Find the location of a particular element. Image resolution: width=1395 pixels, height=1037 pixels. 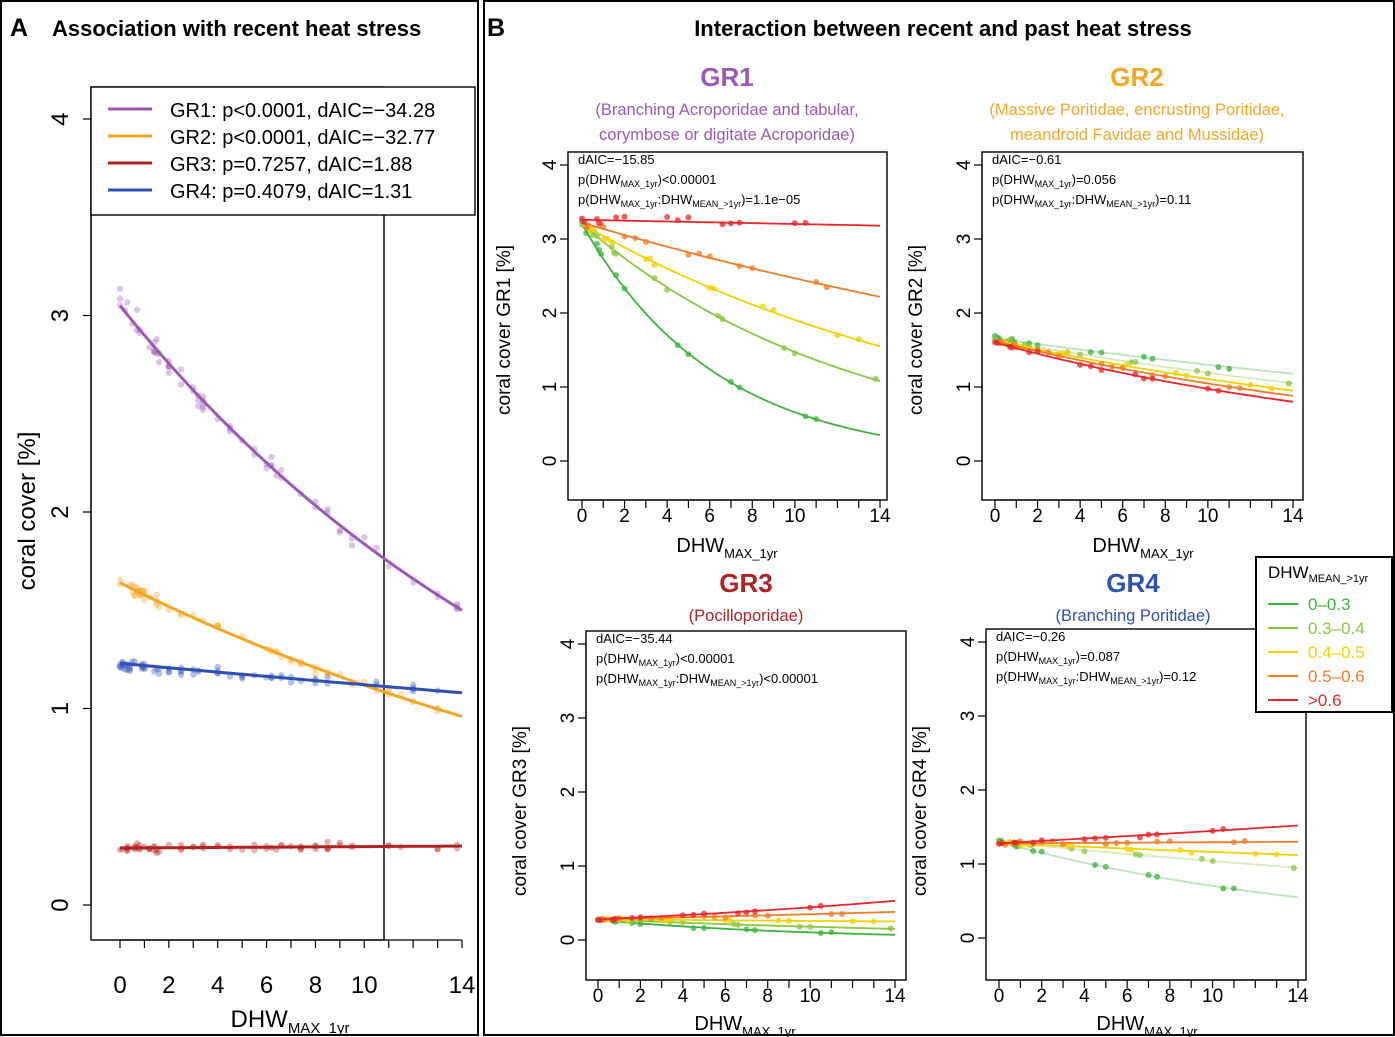

panel-a-title: Association with recent heat stress is located at coordinates (236, 28).